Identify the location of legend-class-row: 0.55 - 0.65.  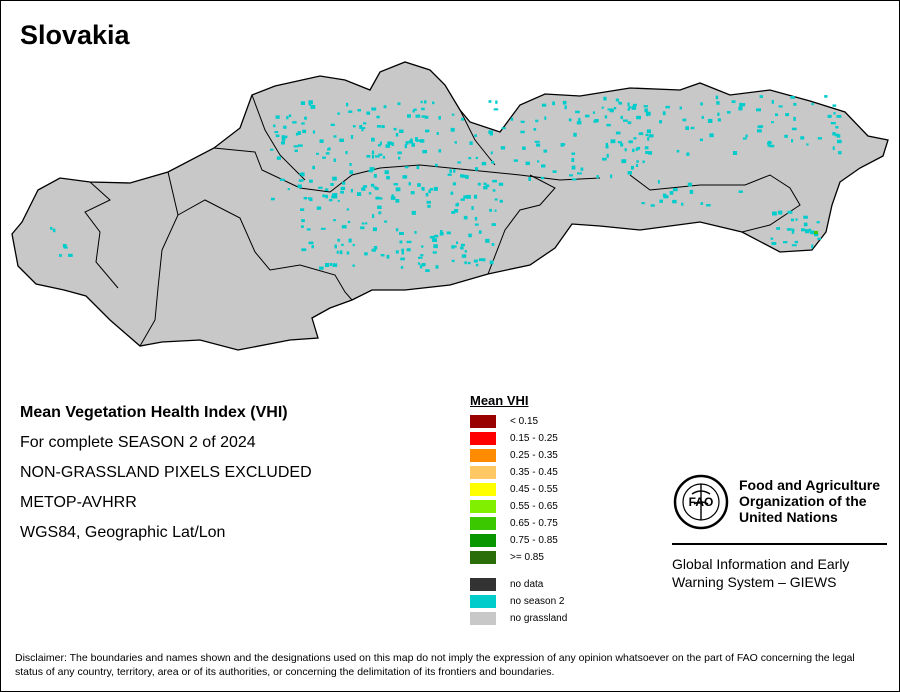
(518, 506).